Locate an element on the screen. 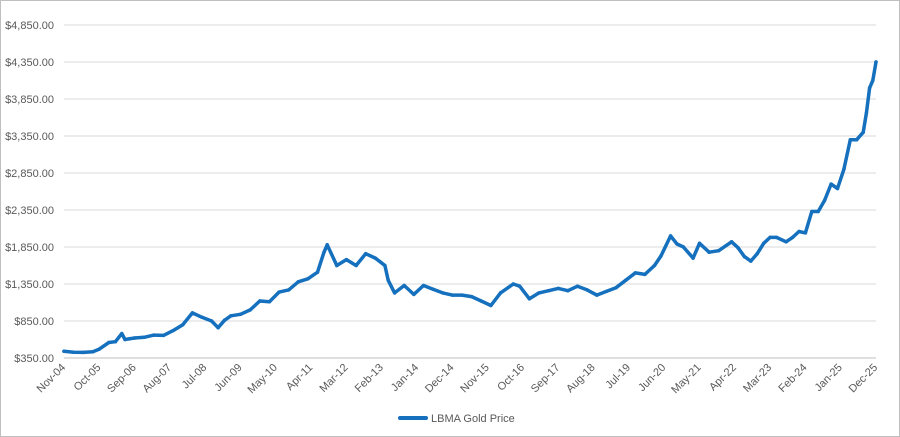 This screenshot has height=437, width=900. x-tick-label: Aug-07 is located at coordinates (158, 379).